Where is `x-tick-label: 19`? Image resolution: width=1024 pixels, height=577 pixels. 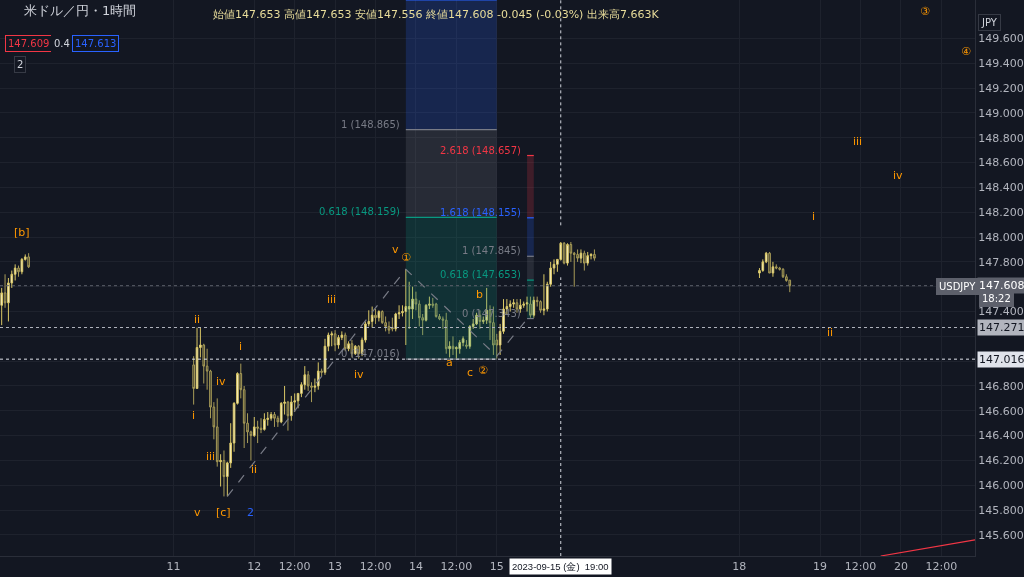 x-tick-label: 19 is located at coordinates (820, 567).